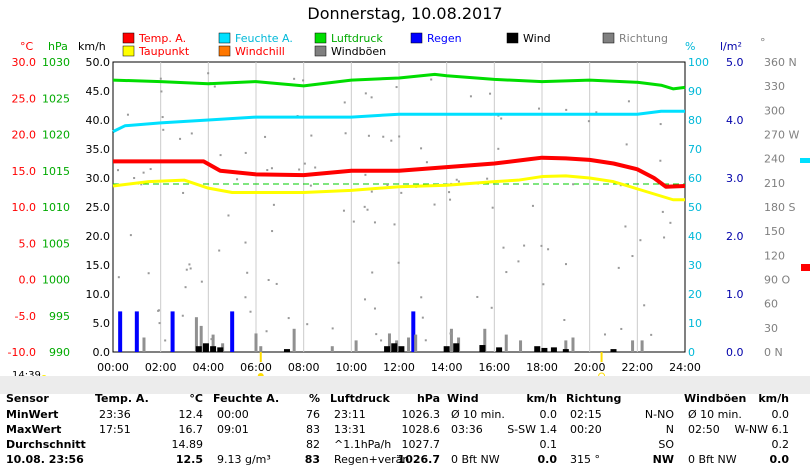 This screenshot has height=466, width=810. What do you see at coordinates (357, 38) in the screenshot?
I see `legend-label: Luftdruck` at bounding box center [357, 38].